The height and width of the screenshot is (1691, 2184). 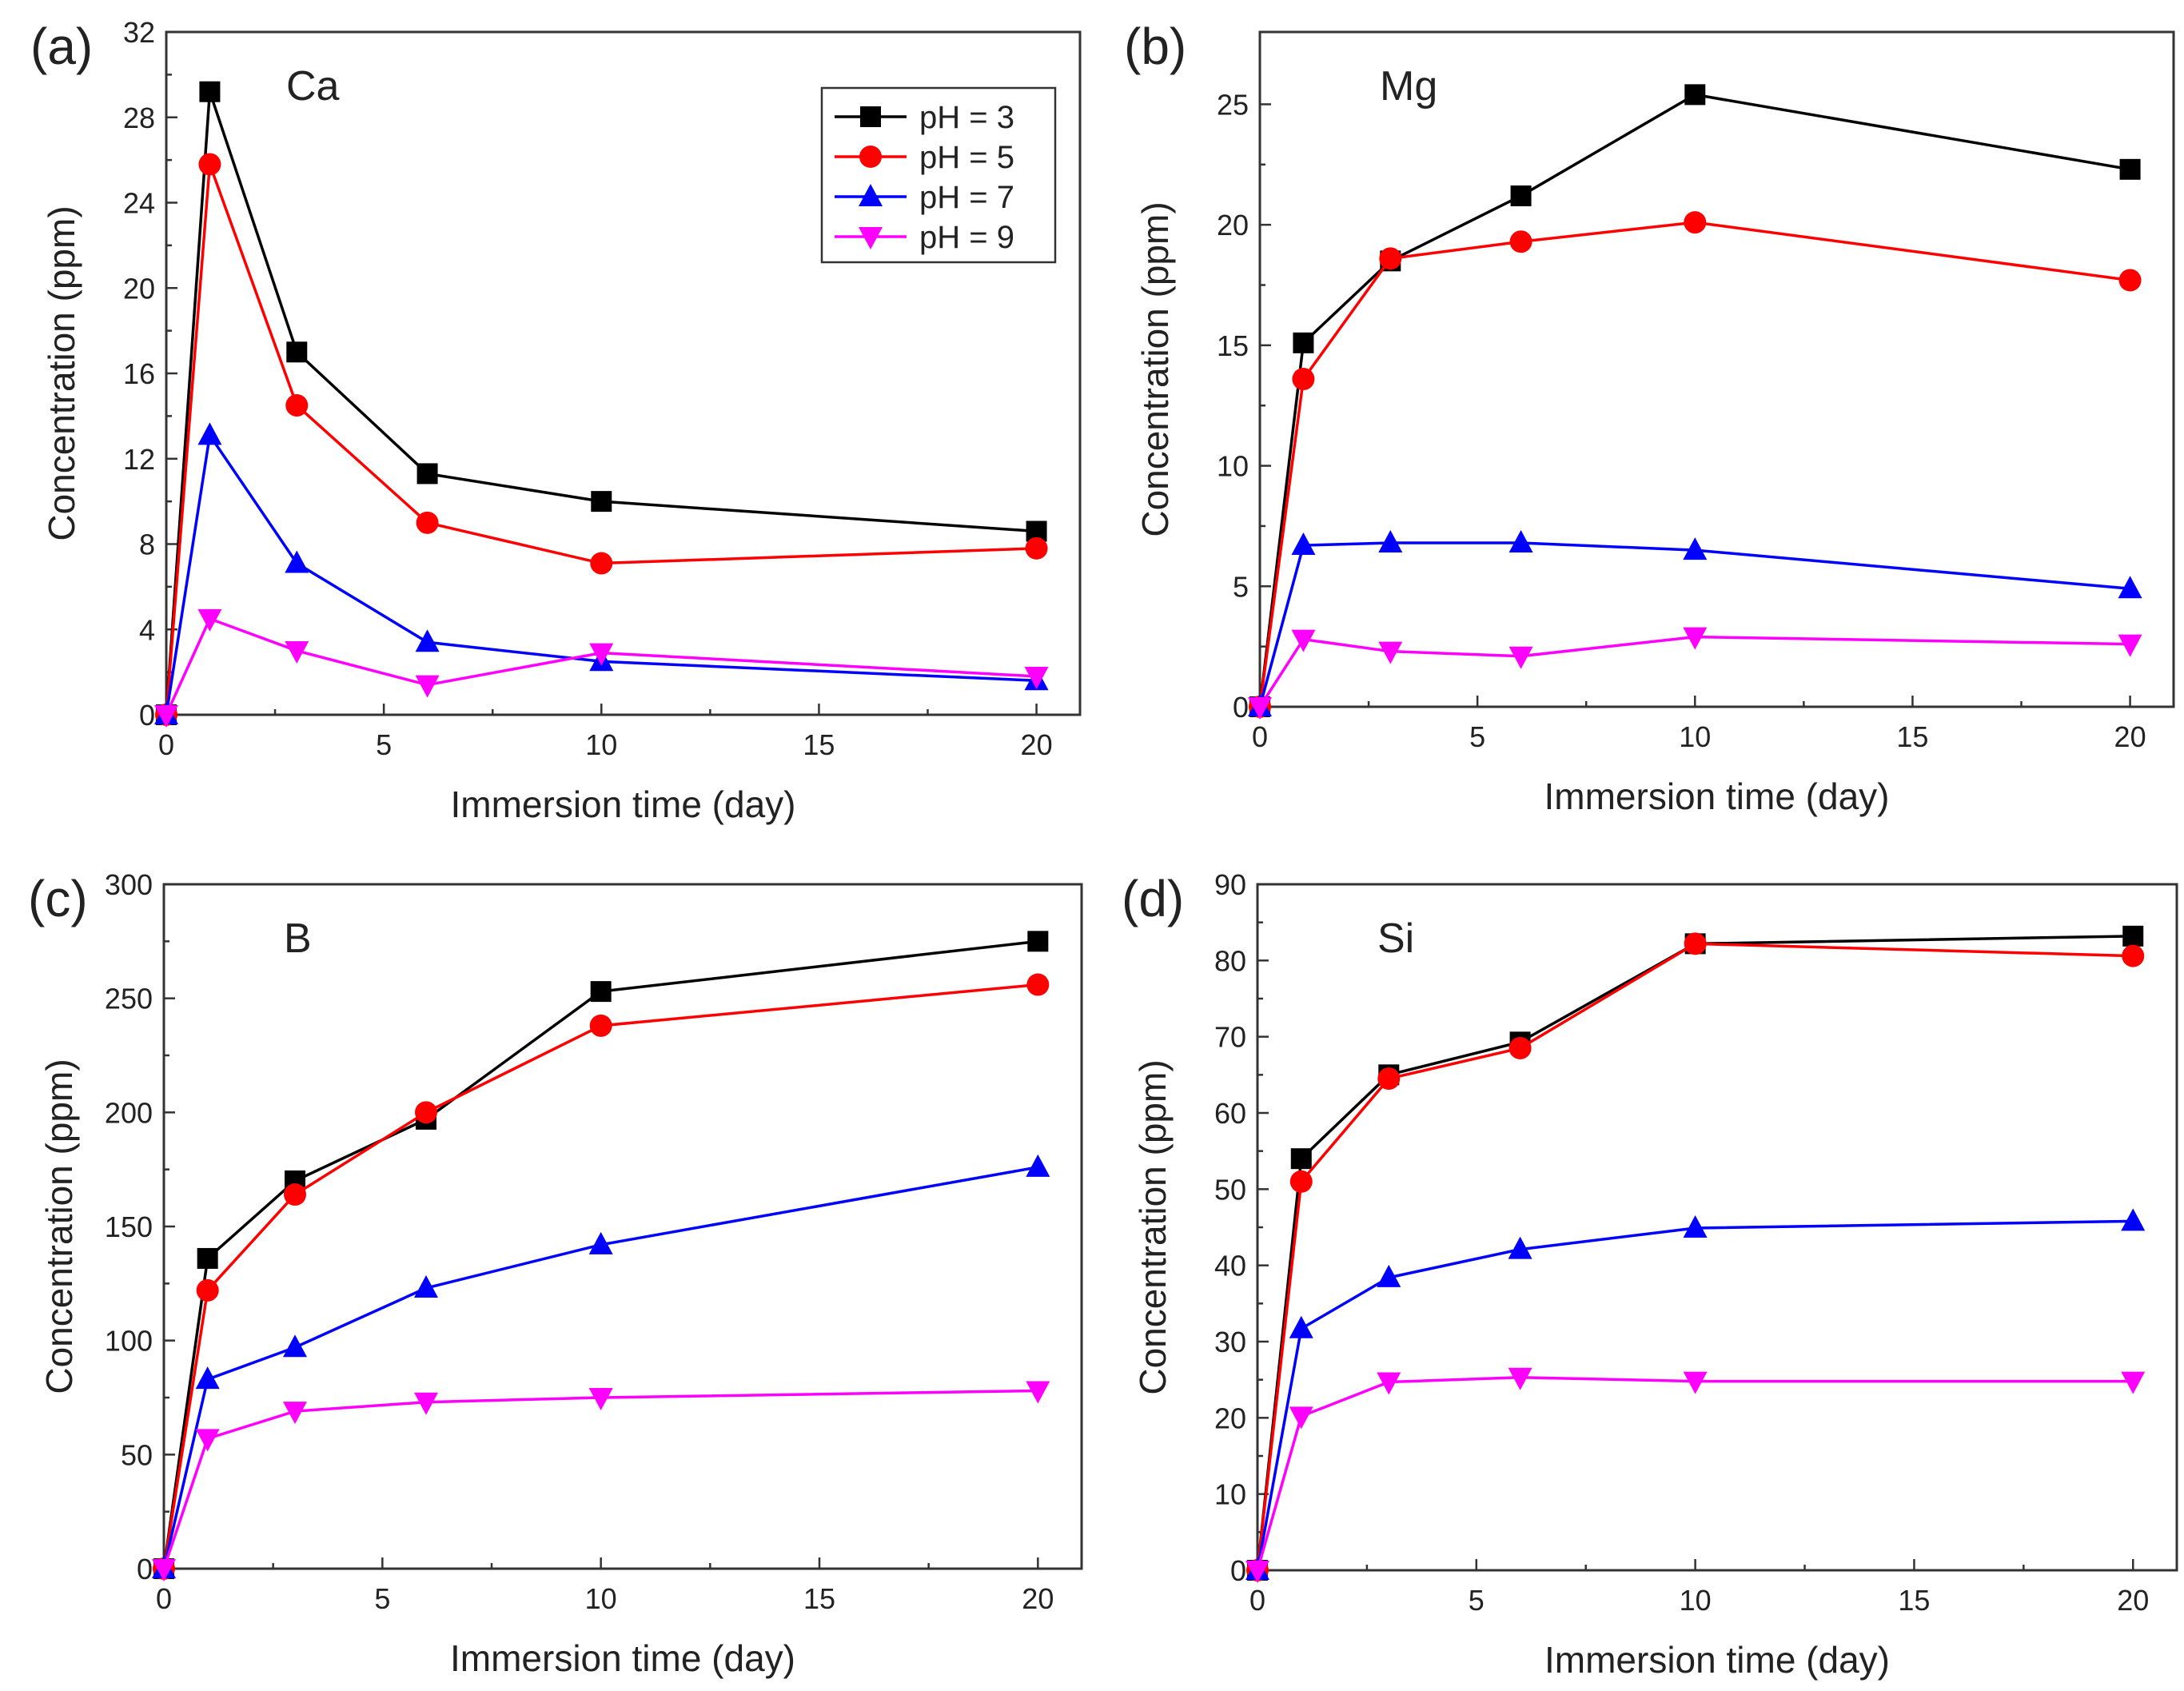 I want to click on y-tick-label: 24, so click(x=139, y=203).